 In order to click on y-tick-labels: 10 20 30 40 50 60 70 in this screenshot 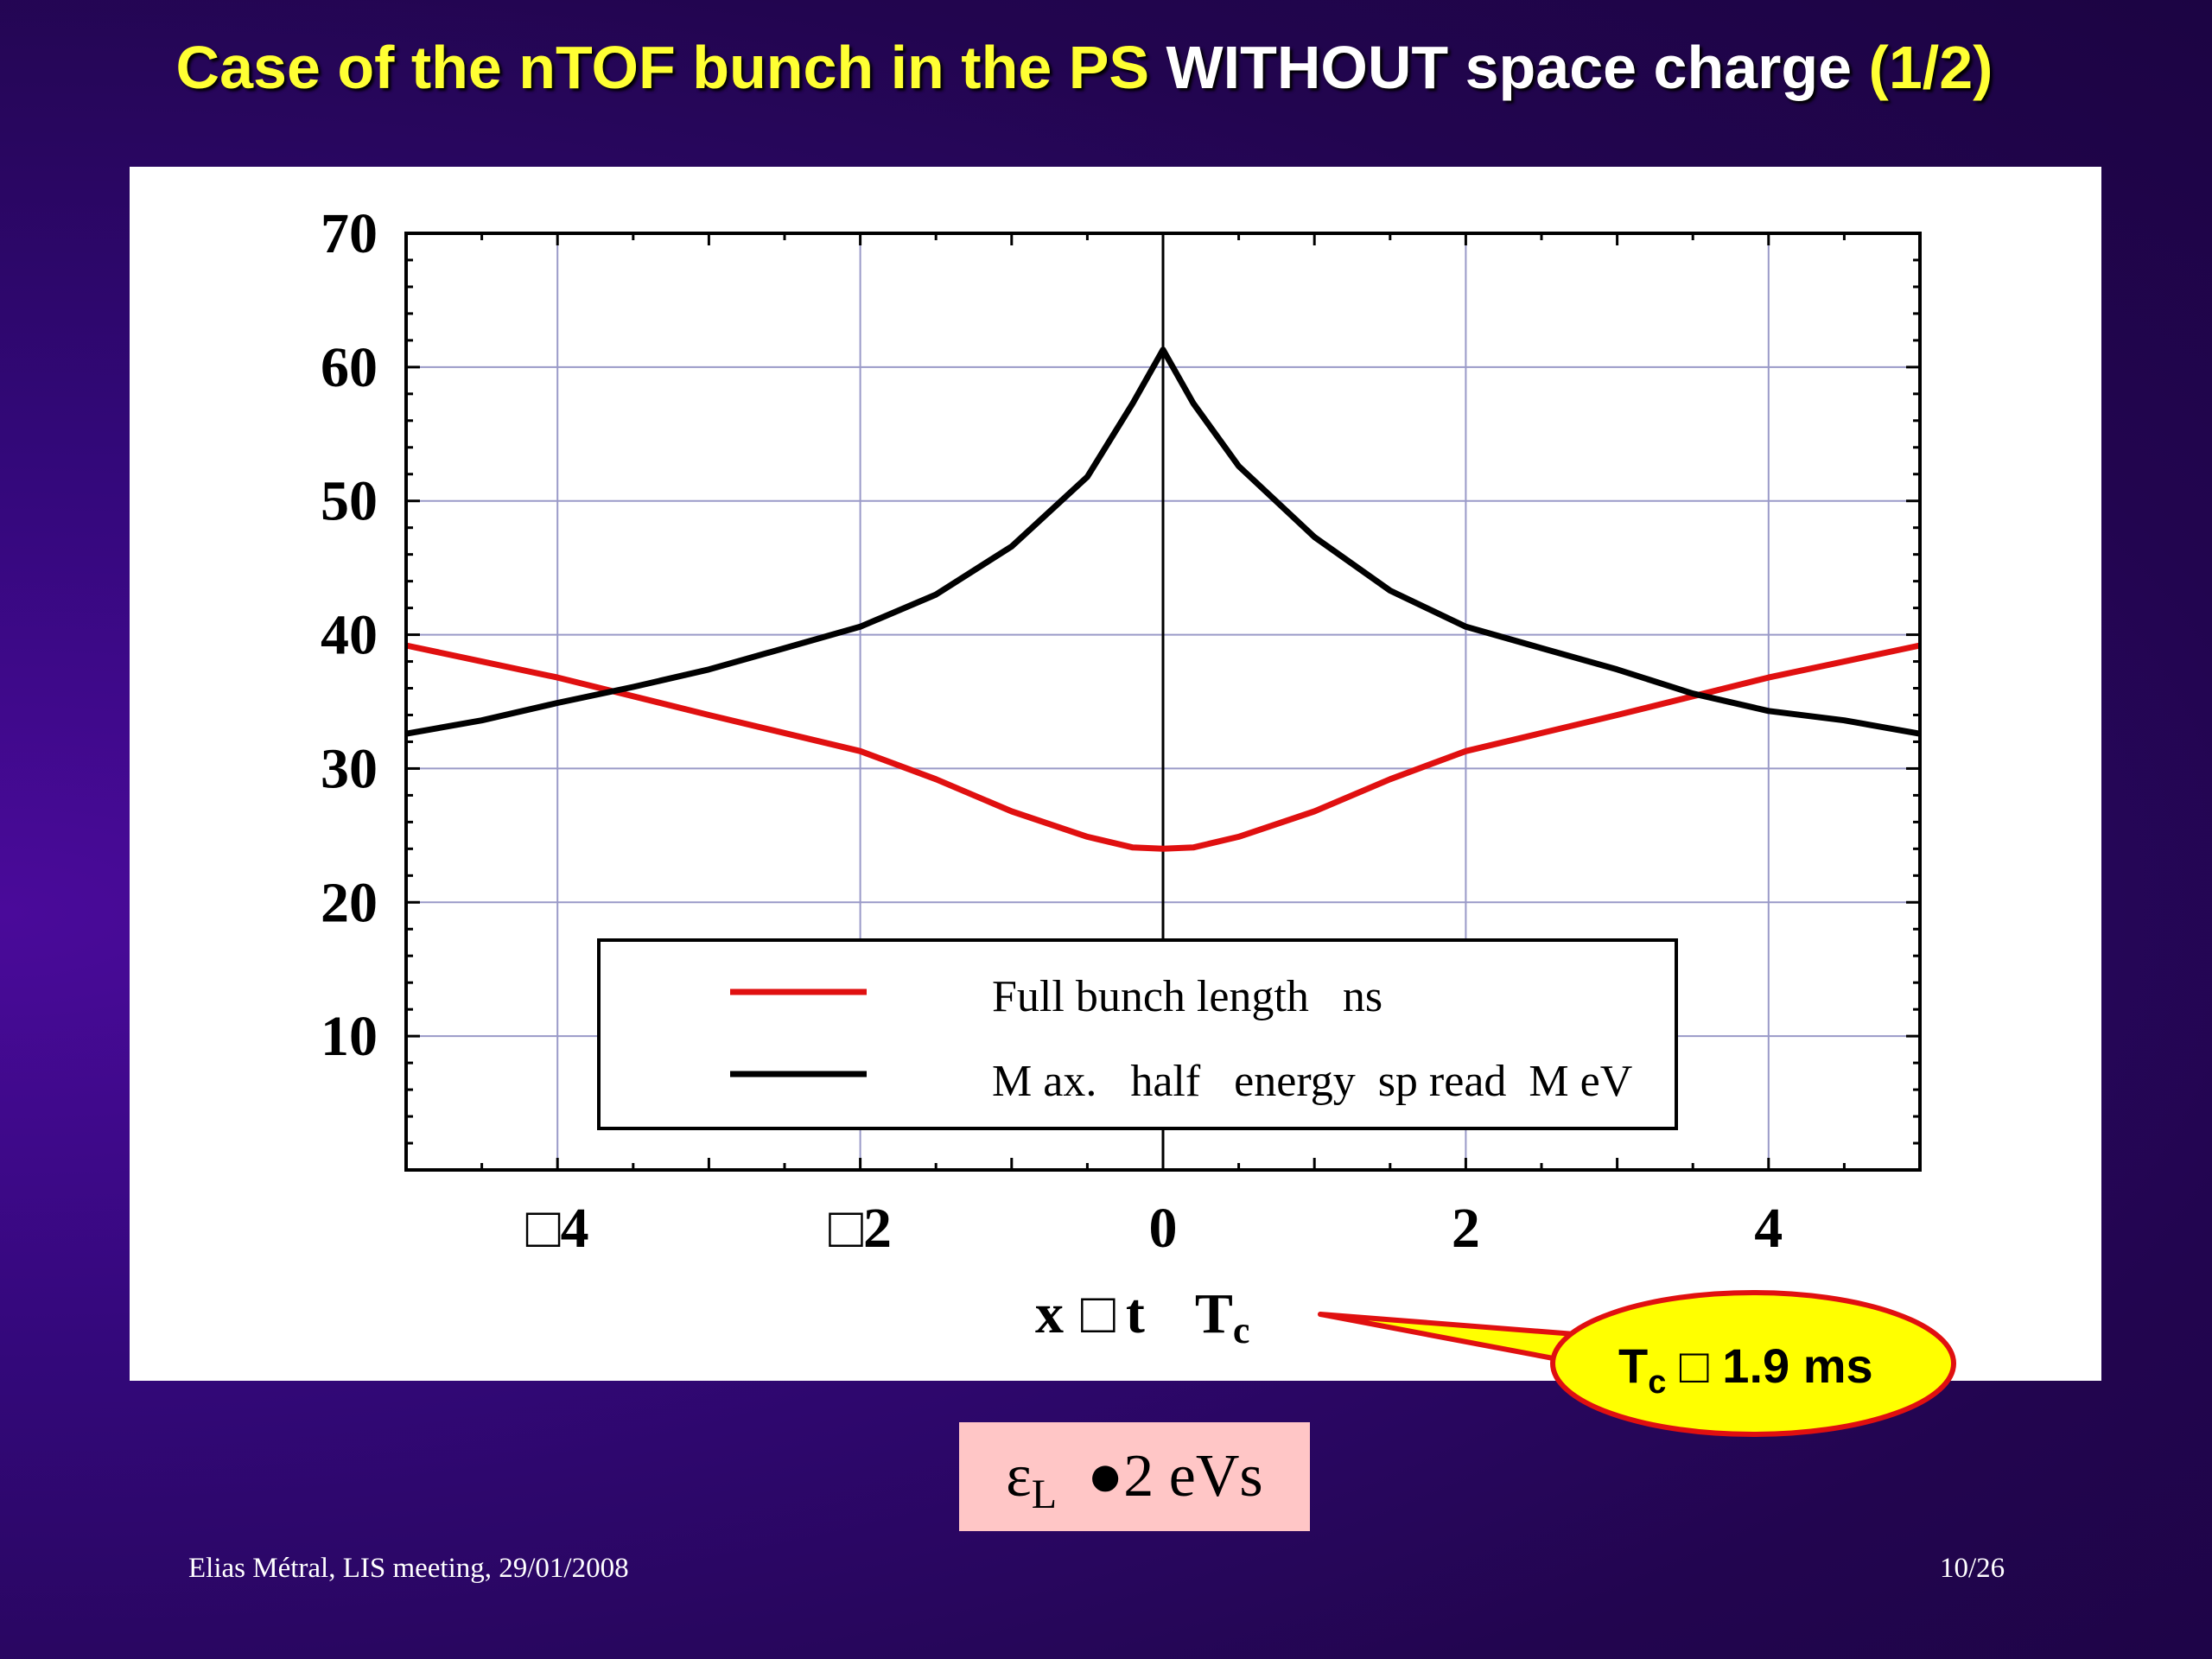, I will do `click(349, 635)`.